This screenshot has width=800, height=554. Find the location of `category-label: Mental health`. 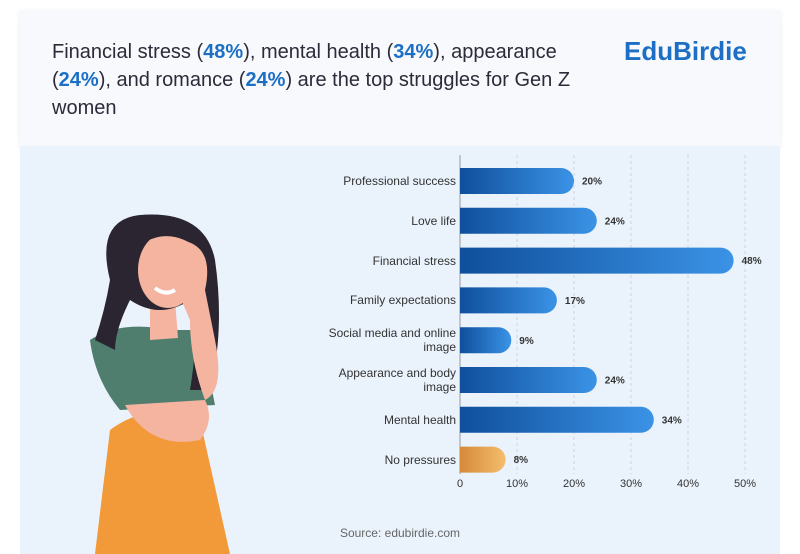

category-label: Mental health is located at coordinates (419, 419).